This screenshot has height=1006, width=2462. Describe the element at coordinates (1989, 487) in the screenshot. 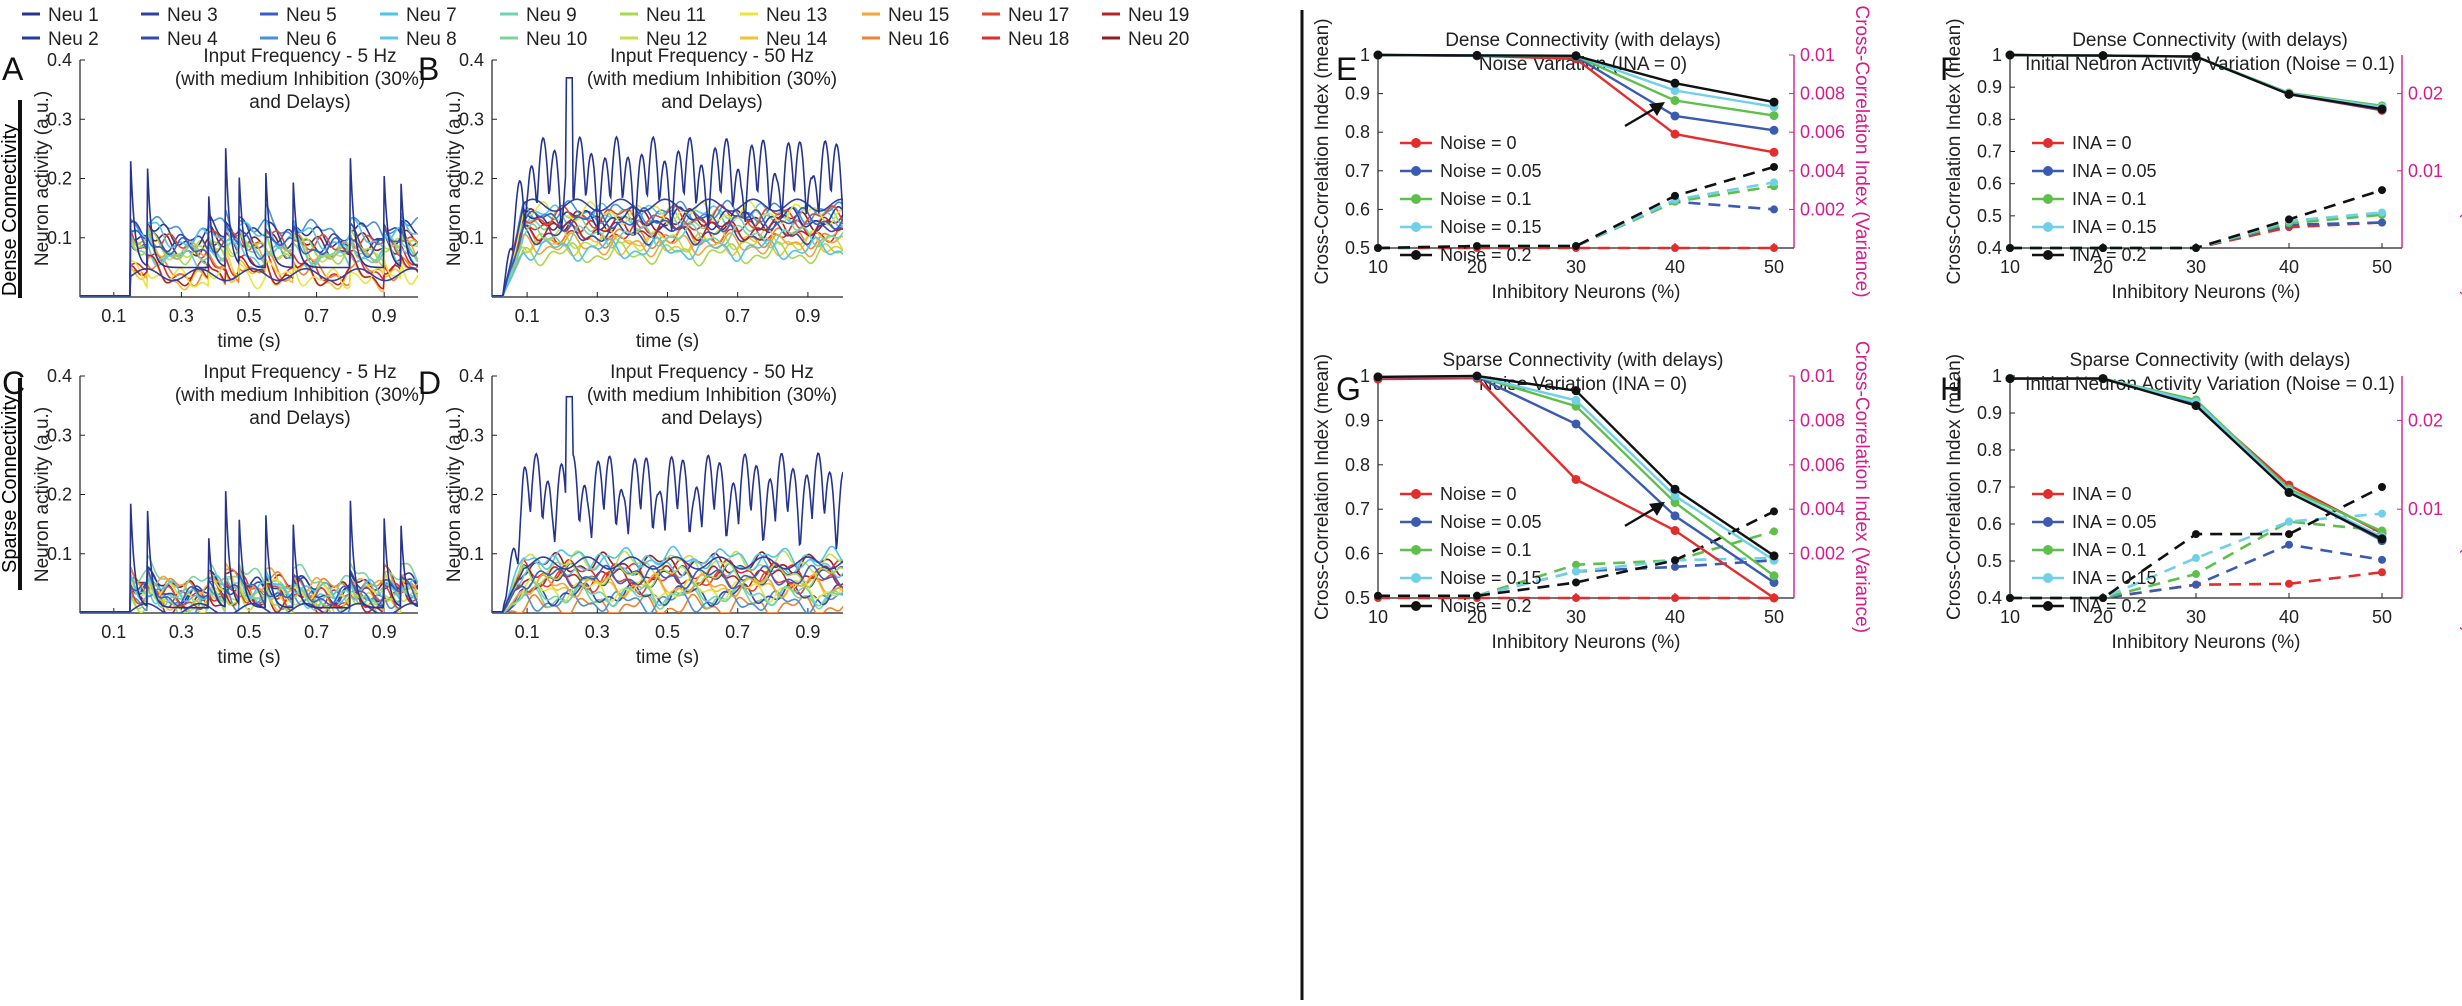

I see `y-tick-label: 0.7` at that location.